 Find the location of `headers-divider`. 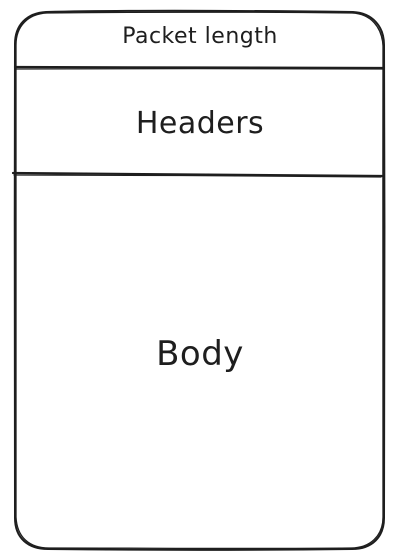

headers-divider is located at coordinates (197, 174).